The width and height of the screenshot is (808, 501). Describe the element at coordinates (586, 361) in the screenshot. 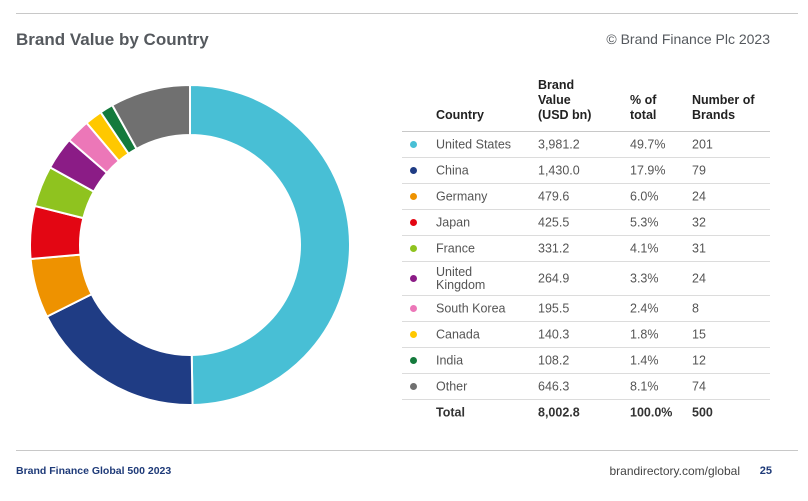

I see `table-row: India 108.2 1.4% 12` at that location.